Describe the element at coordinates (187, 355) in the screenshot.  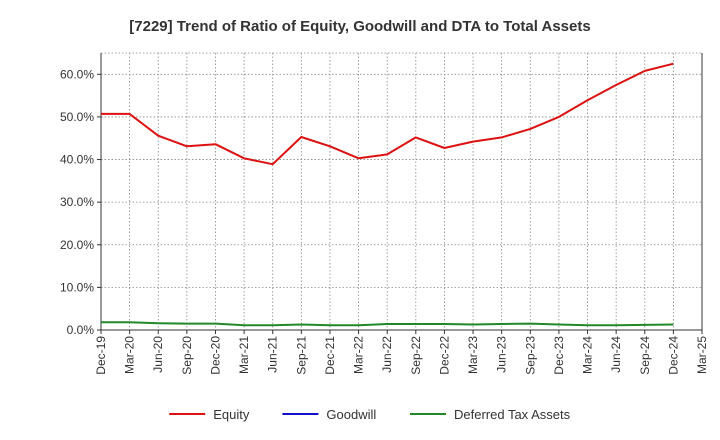
I see `x-tick-label: Sep-20` at that location.